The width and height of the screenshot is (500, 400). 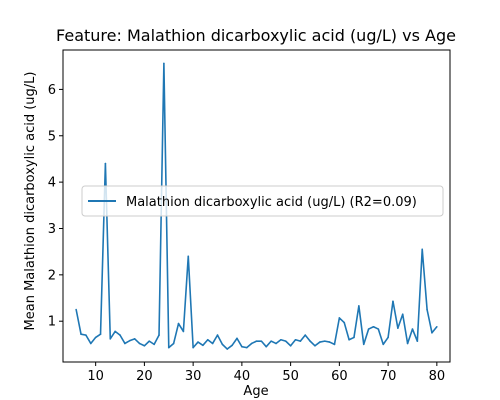 What do you see at coordinates (55, 206) in the screenshot?
I see `y-axis: 1 2 3 4 5 6` at bounding box center [55, 206].